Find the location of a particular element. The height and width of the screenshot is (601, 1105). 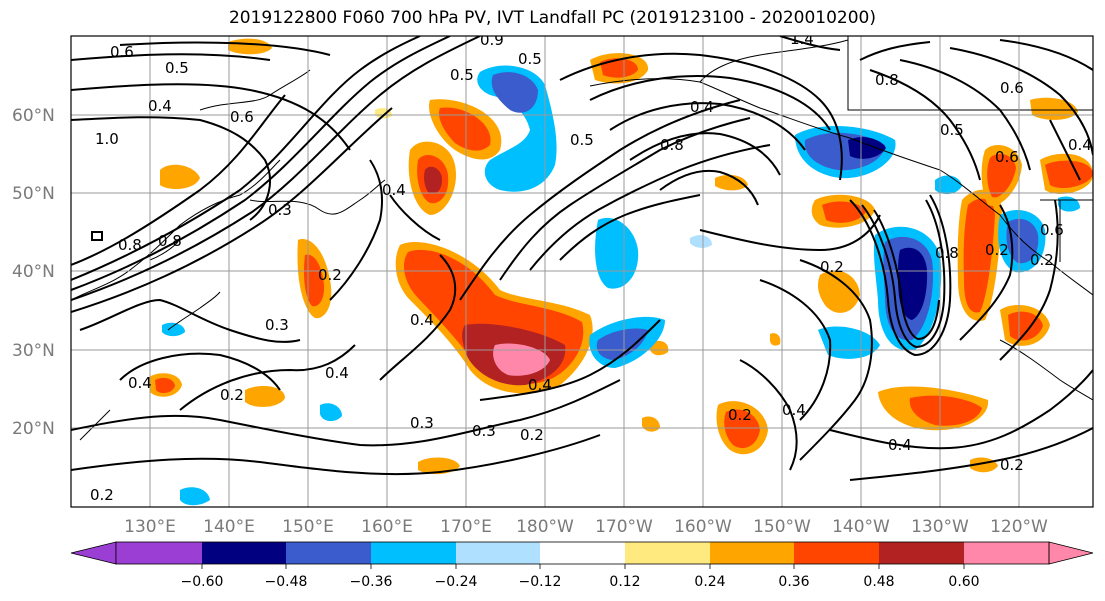

colorbar-tick-label: 0.24 is located at coordinates (709, 582).